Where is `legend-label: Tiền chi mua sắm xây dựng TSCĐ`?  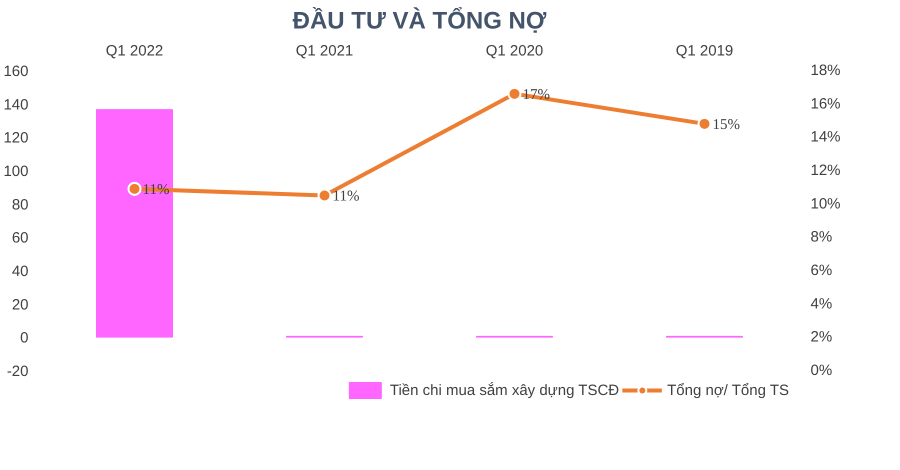
legend-label: Tiền chi mua sắm xây dựng TSCĐ is located at coordinates (505, 390).